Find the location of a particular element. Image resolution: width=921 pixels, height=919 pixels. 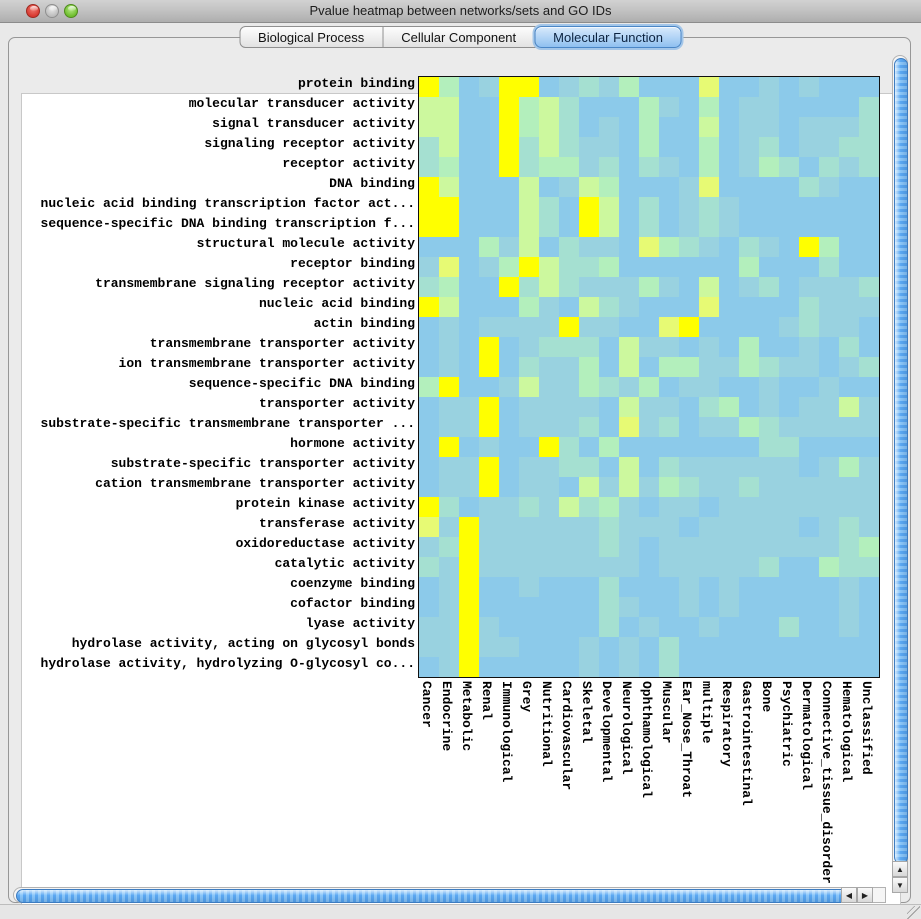

tab-cellular-component: Cellular Component is located at coordinates (459, 37).